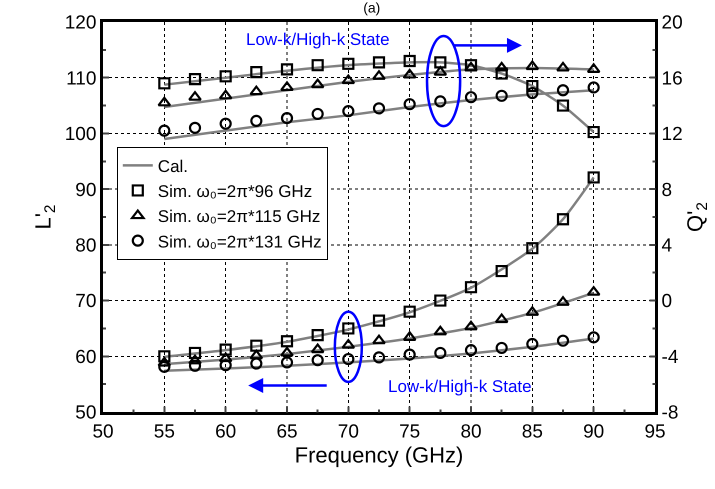 The width and height of the screenshot is (715, 489). Describe the element at coordinates (85, 413) in the screenshot. I see `y-tick-label: 50` at that location.